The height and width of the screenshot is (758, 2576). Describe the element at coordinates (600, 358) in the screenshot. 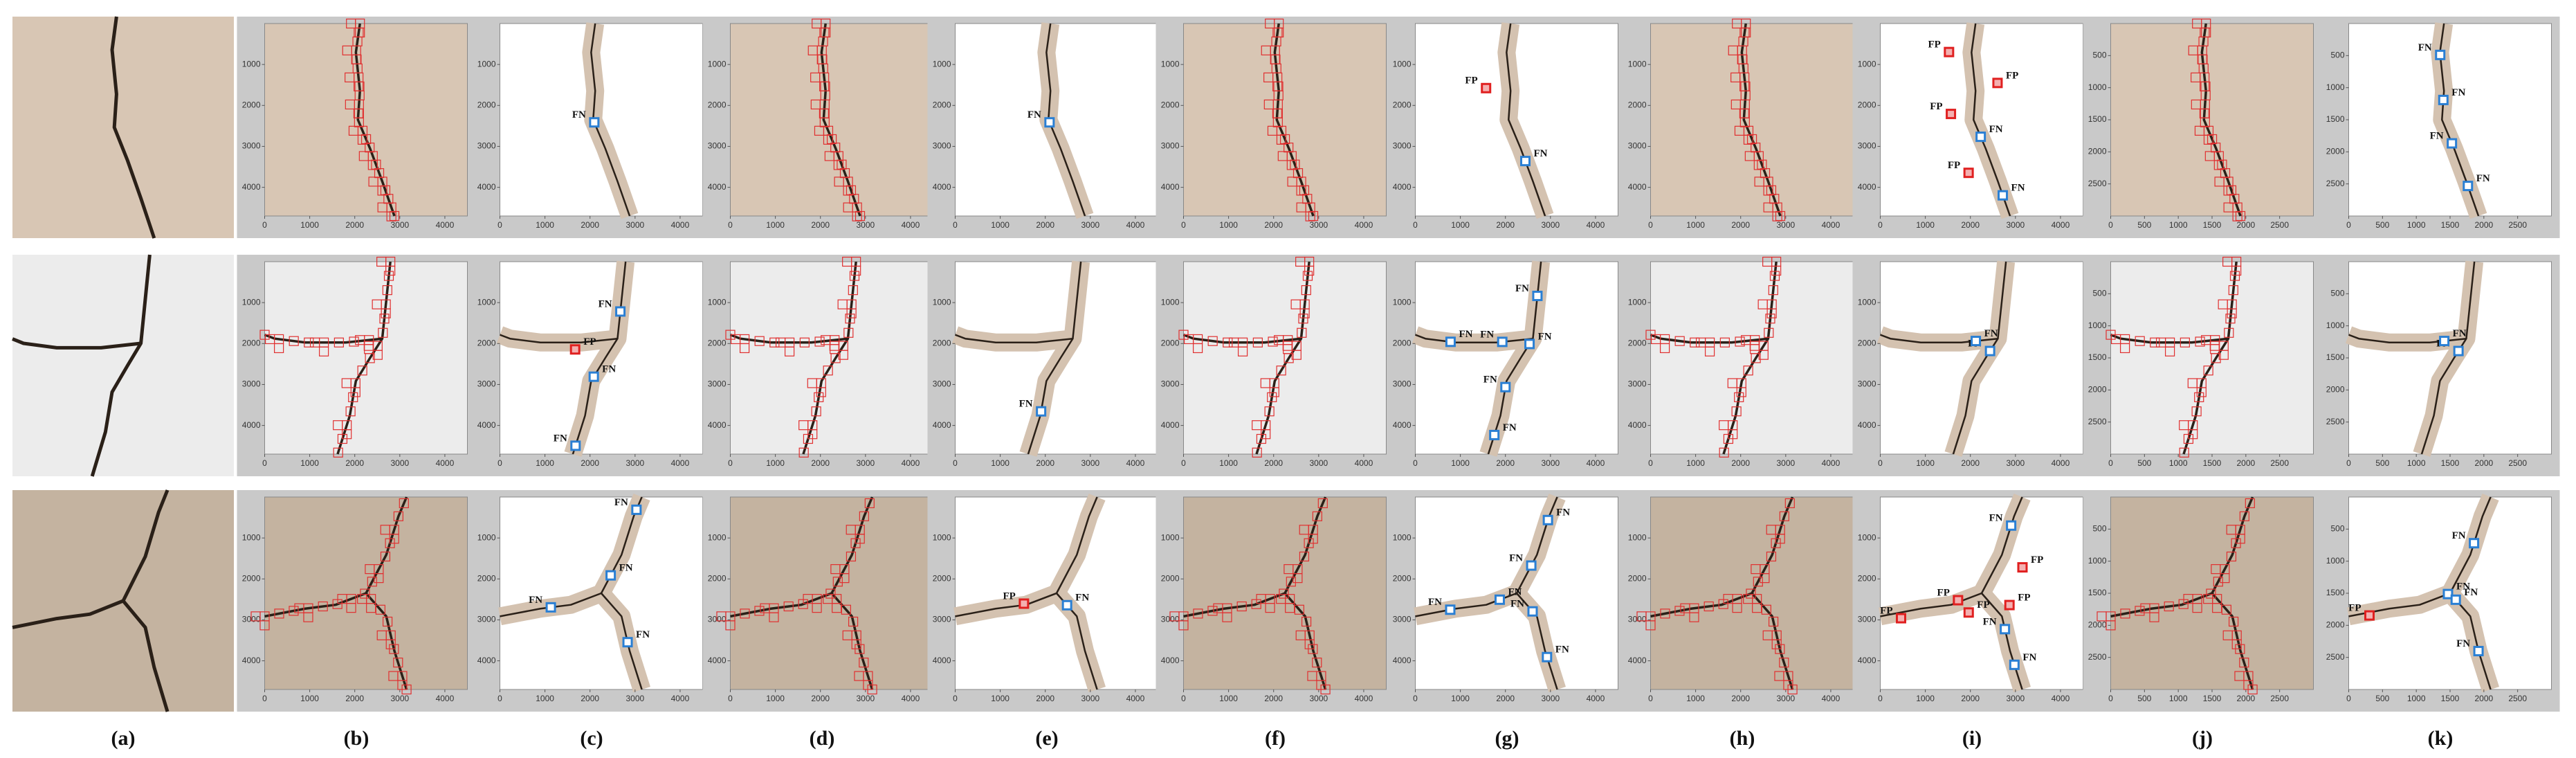

I see `crack` at that location.